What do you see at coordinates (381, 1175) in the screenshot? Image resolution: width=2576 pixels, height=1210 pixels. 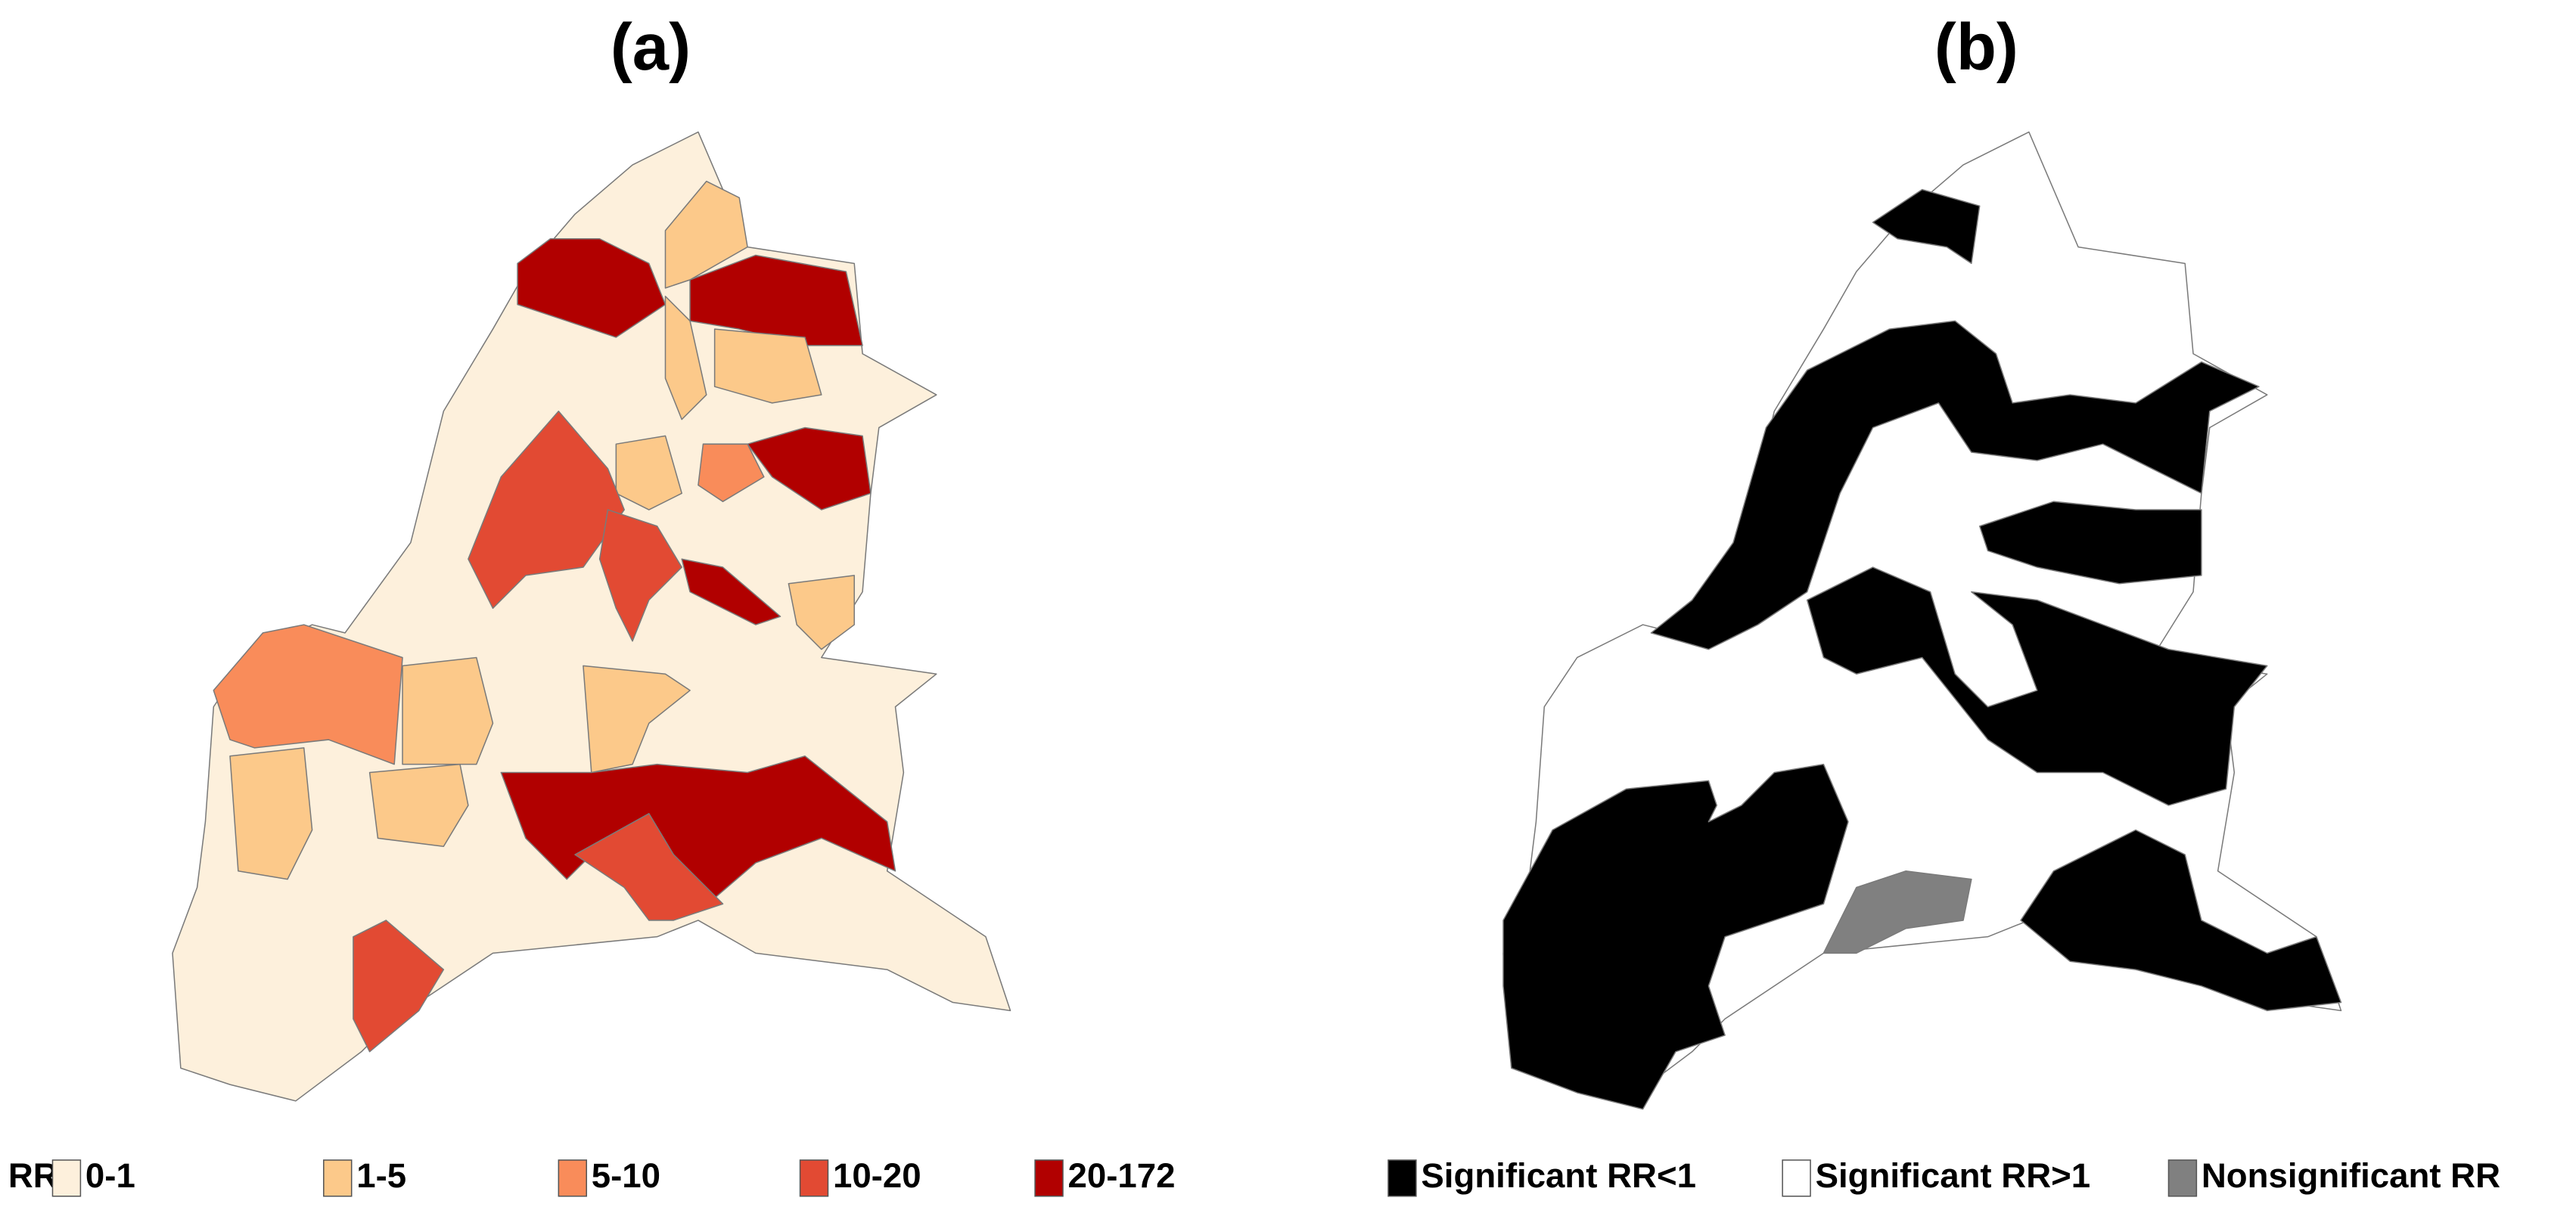 I see `legend-label: 1-5` at bounding box center [381, 1175].